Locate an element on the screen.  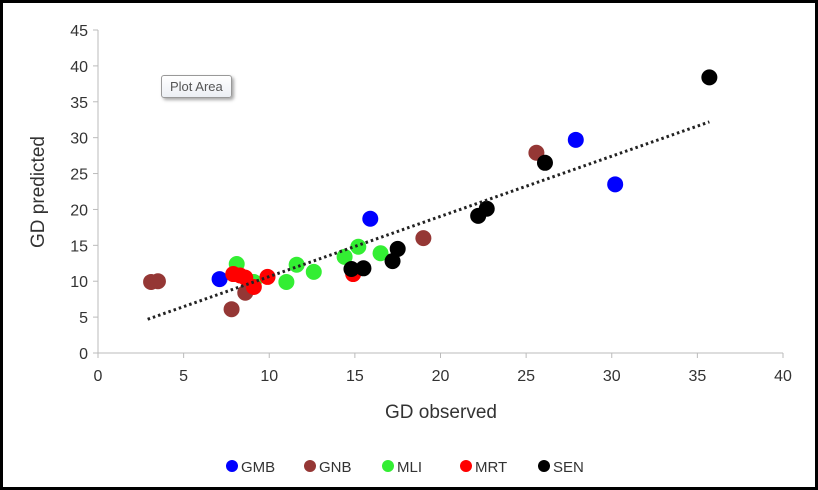
plot-area-tooltip: Plot Area is located at coordinates (196, 86).